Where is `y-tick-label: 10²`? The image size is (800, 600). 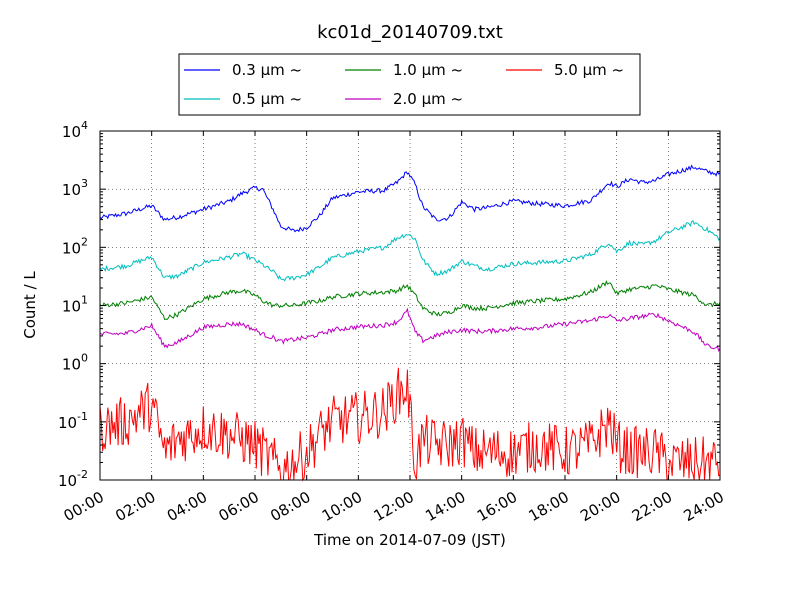
y-tick-label: 10² is located at coordinates (75, 246).